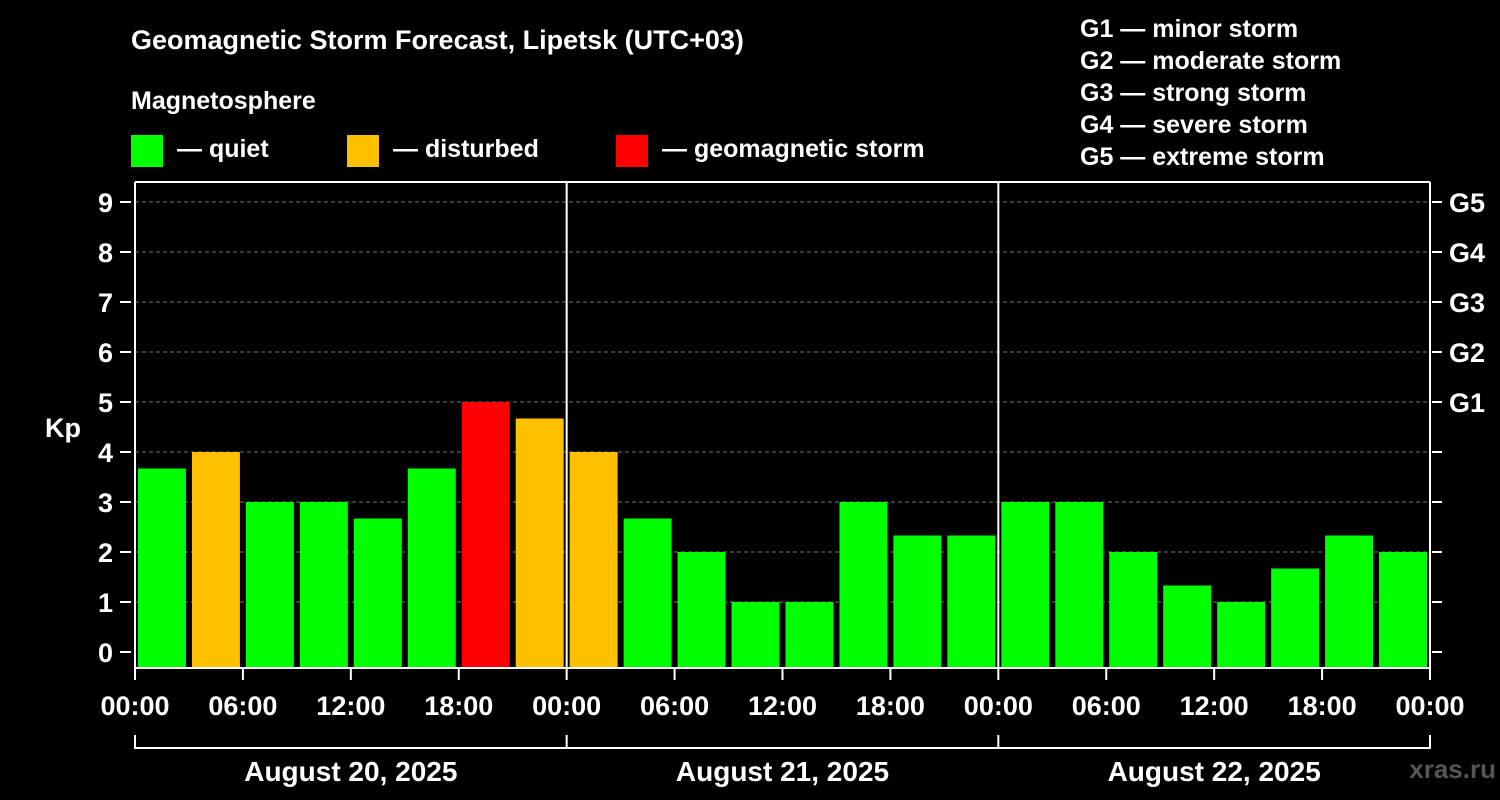 The image size is (1500, 800). What do you see at coordinates (105, 503) in the screenshot?
I see `y-tick-label-3: 3` at bounding box center [105, 503].